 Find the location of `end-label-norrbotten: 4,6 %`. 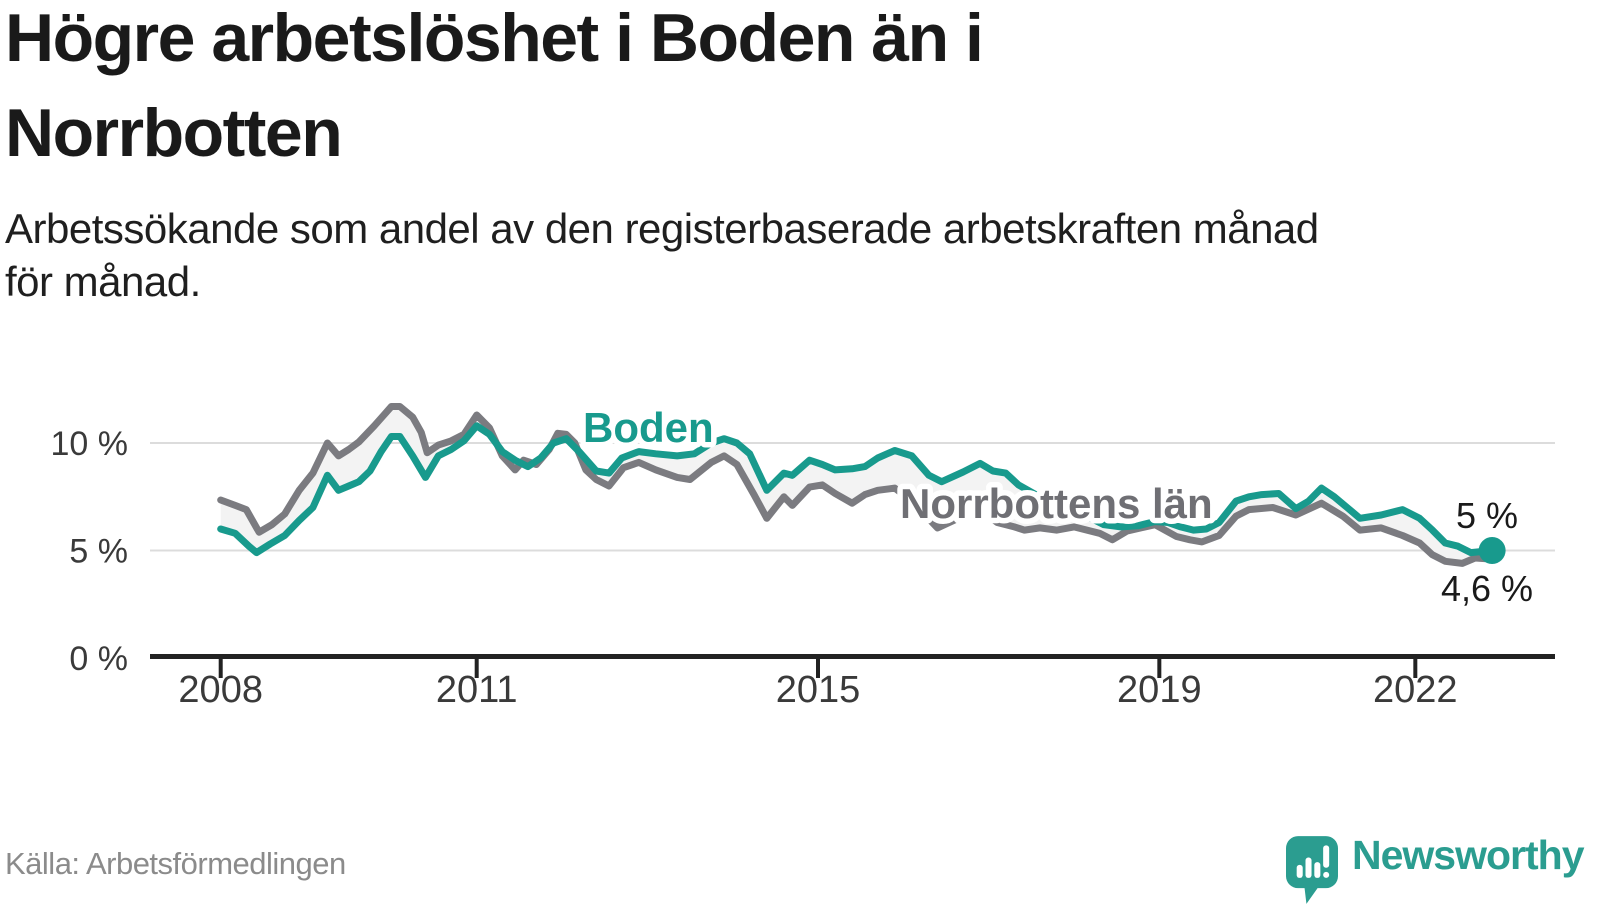

end-label-norrbotten: 4,6 % is located at coordinates (1487, 588).